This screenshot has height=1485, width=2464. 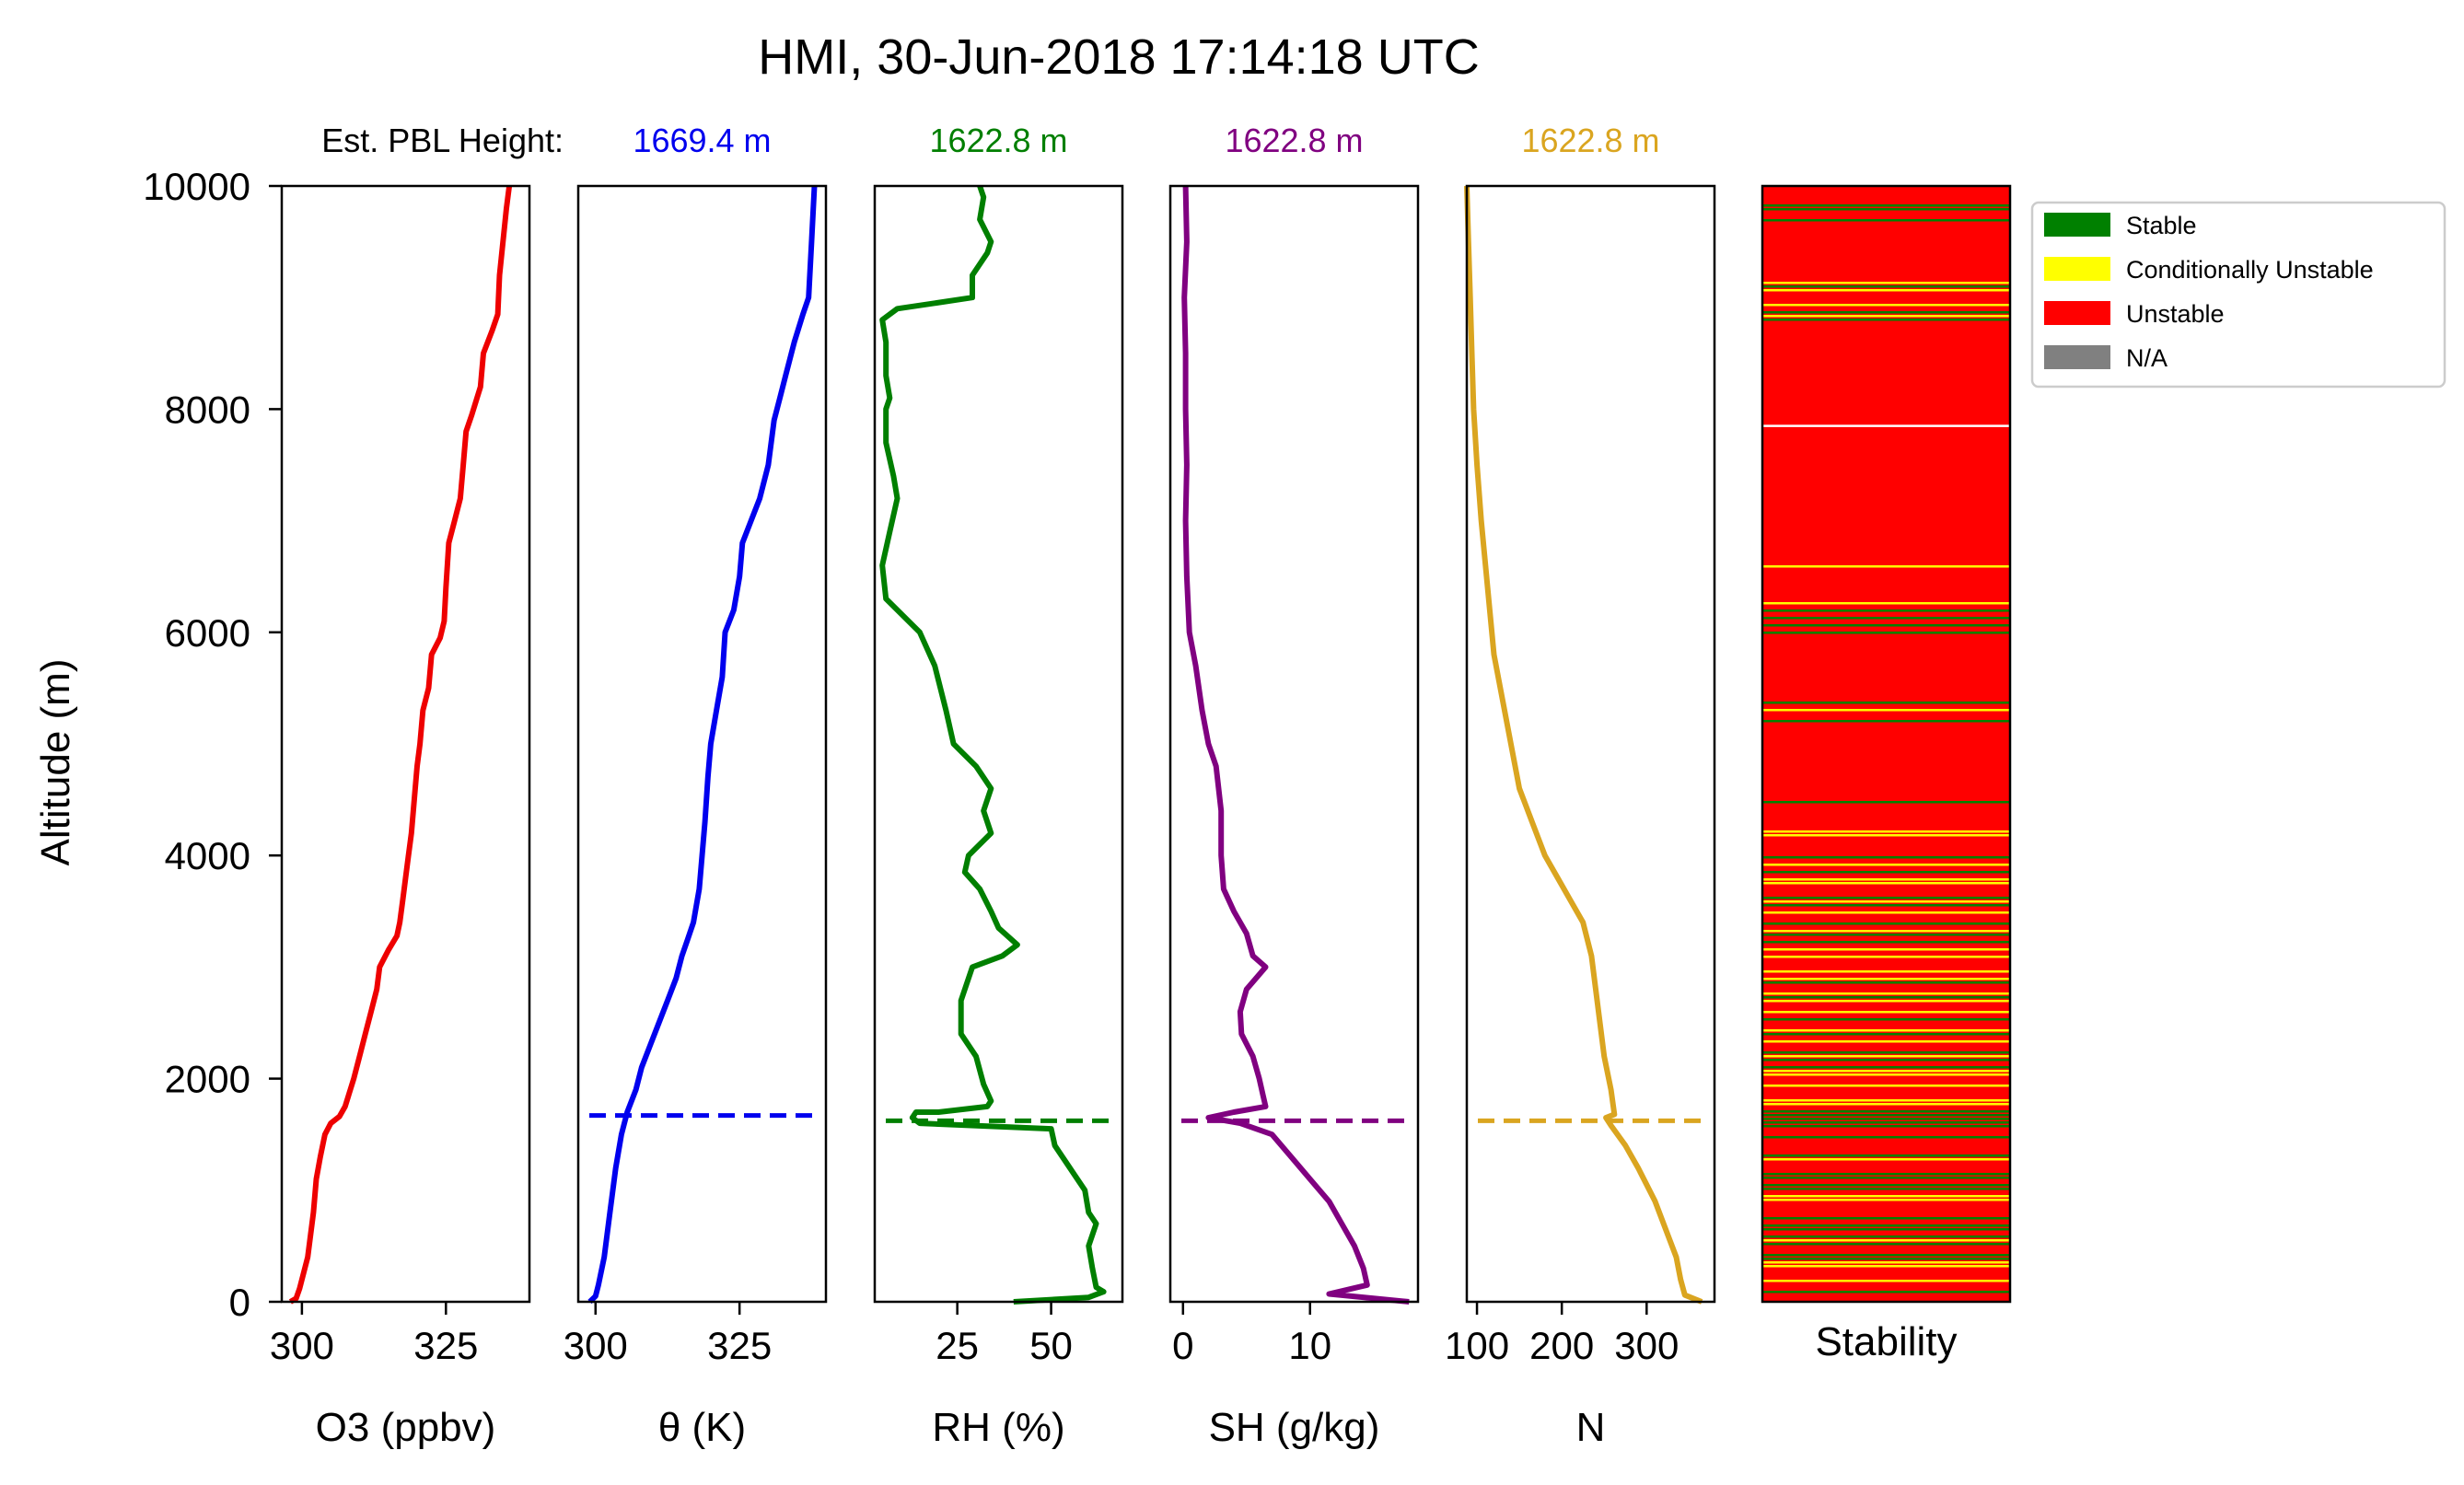 I want to click on y-axis: 0 2000 4000 6000 8000 10000, so click(x=212, y=744).